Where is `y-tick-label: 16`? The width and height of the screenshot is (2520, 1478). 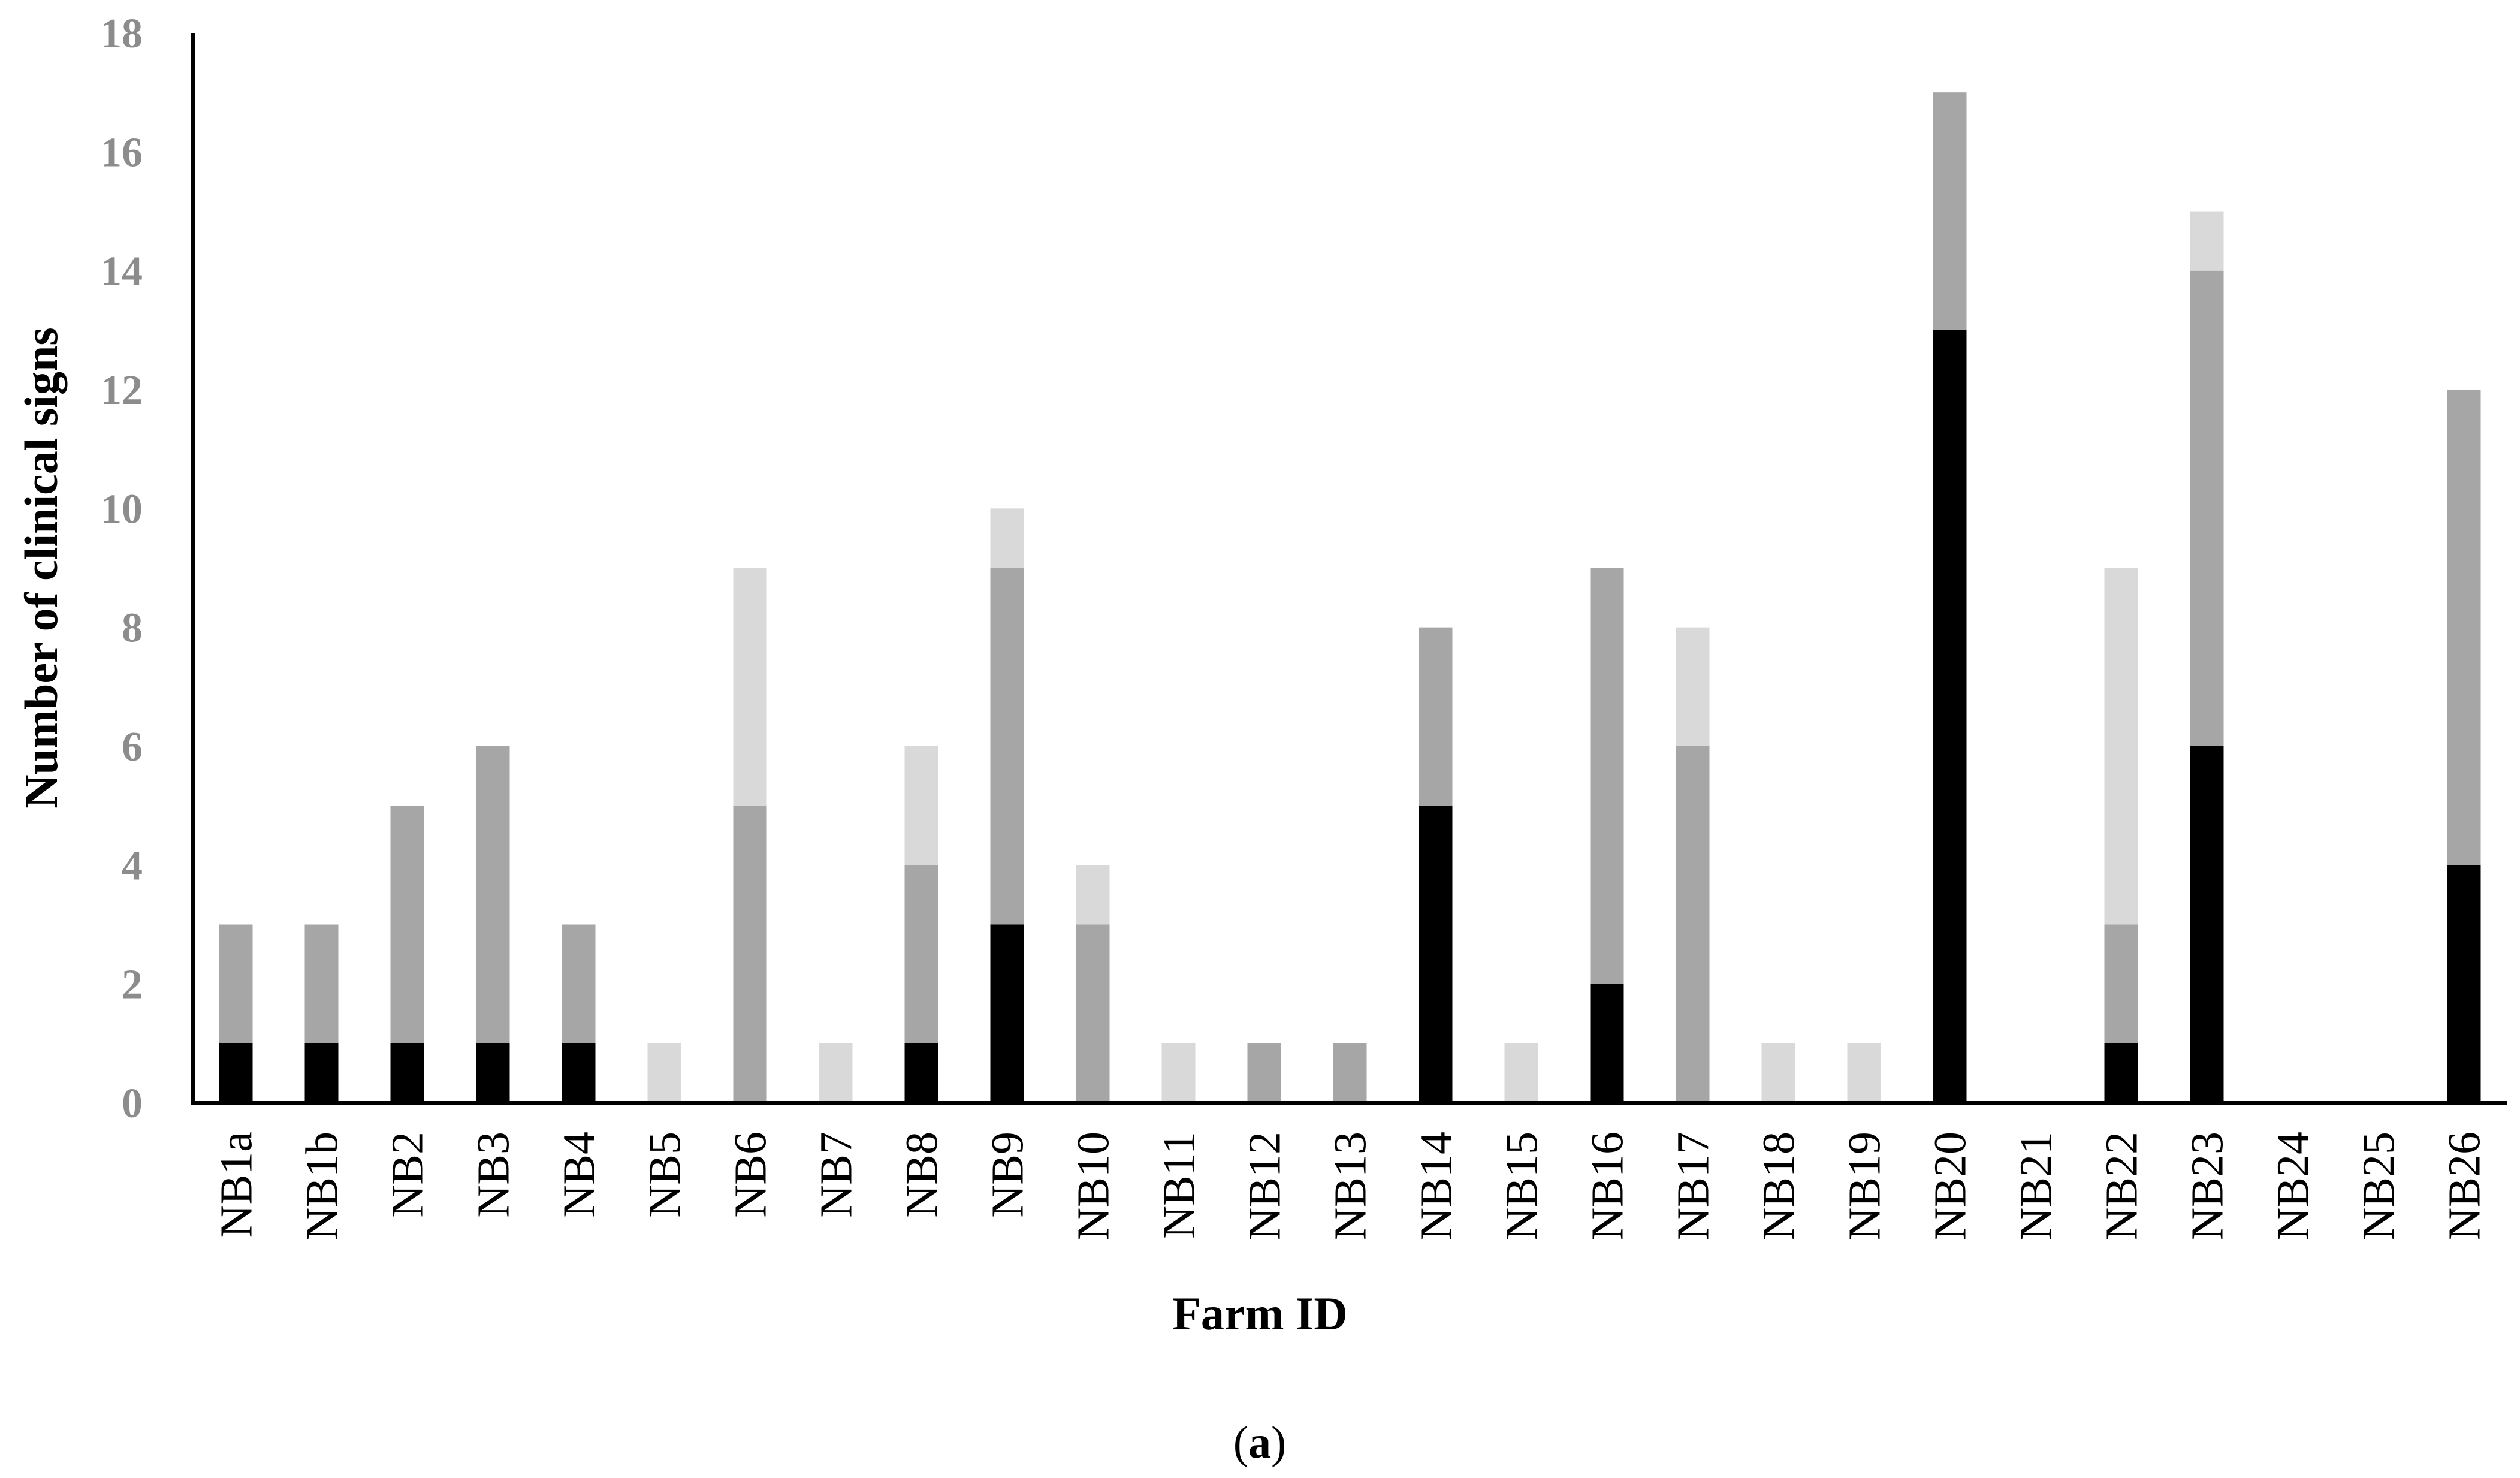
y-tick-label: 16 is located at coordinates (122, 152).